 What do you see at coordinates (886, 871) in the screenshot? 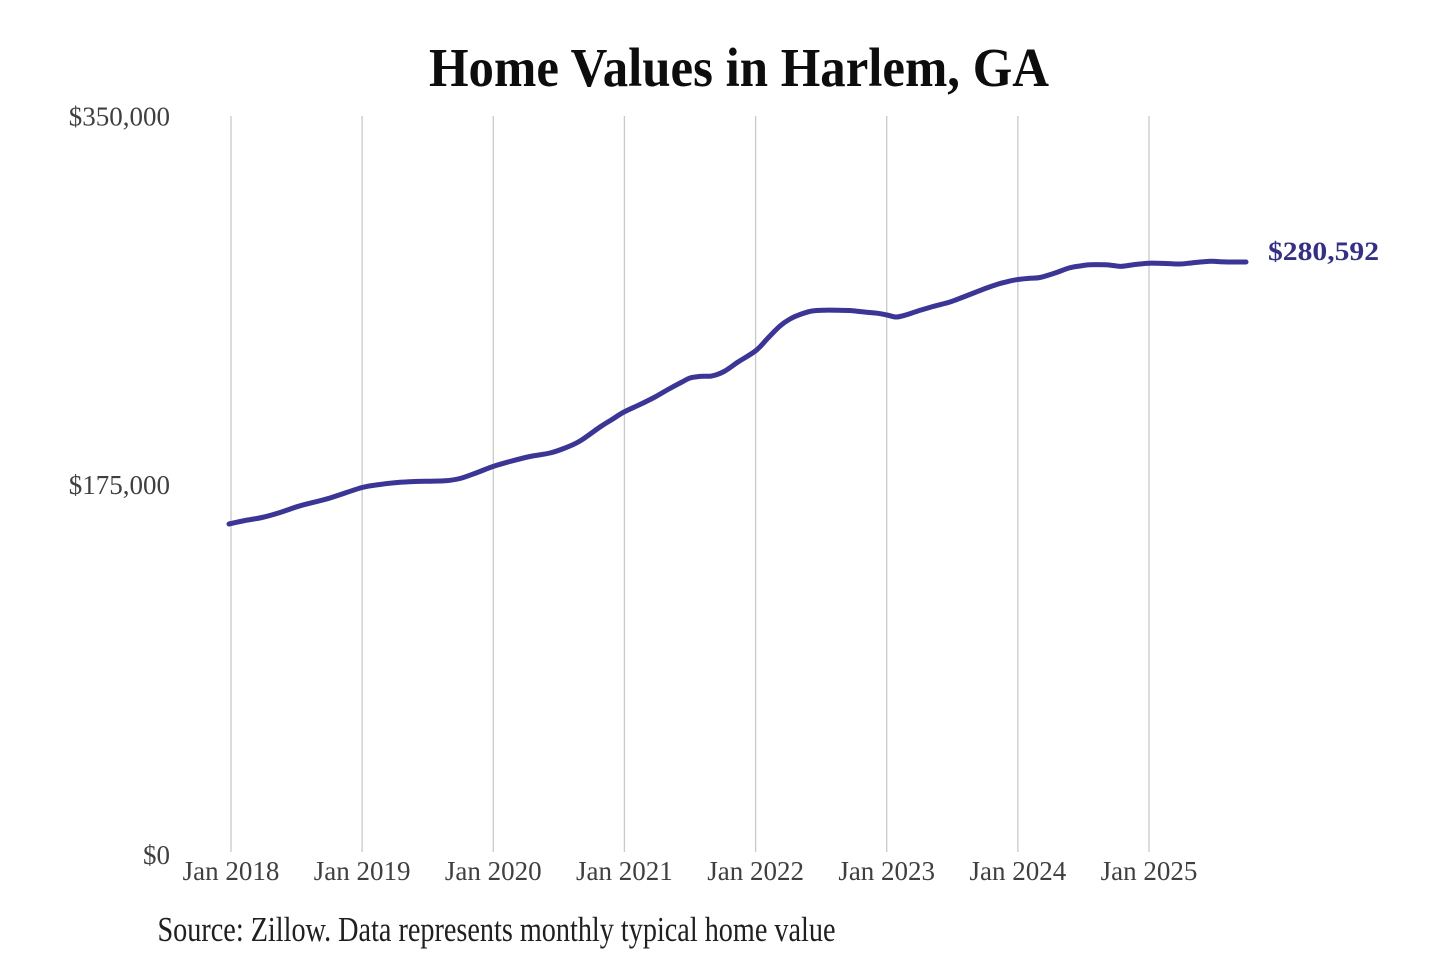
I see `svg-text: Jan 2023` at bounding box center [886, 871].